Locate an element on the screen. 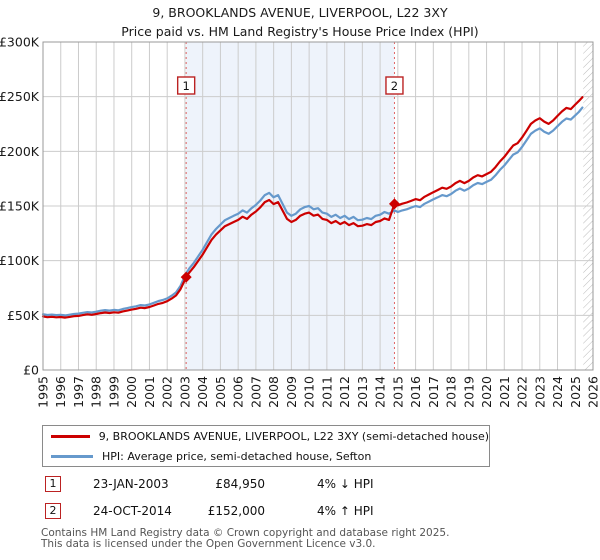 The width and height of the screenshot is (600, 560). svg-text: 2019 is located at coordinates (468, 392).